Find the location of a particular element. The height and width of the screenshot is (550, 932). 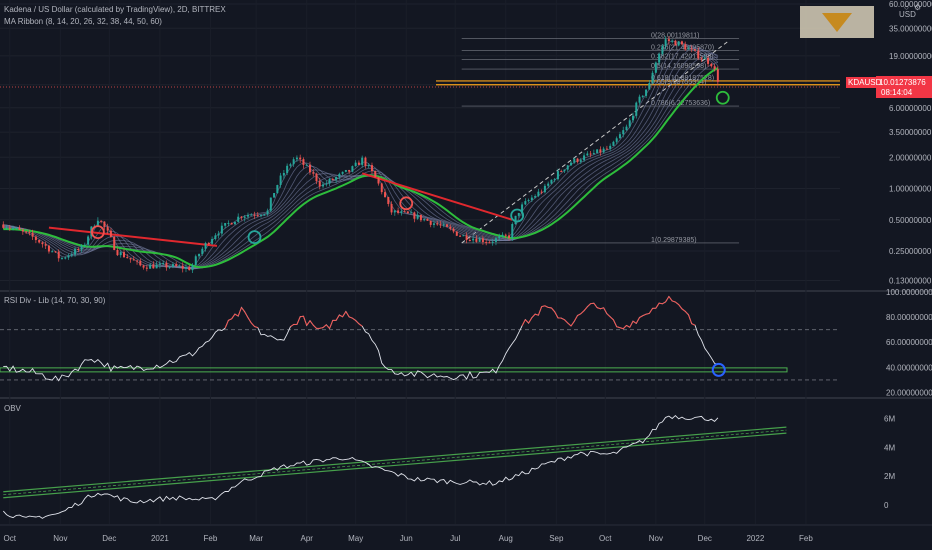

price-axis-tick: 2.00000000 is located at coordinates (910, 157).